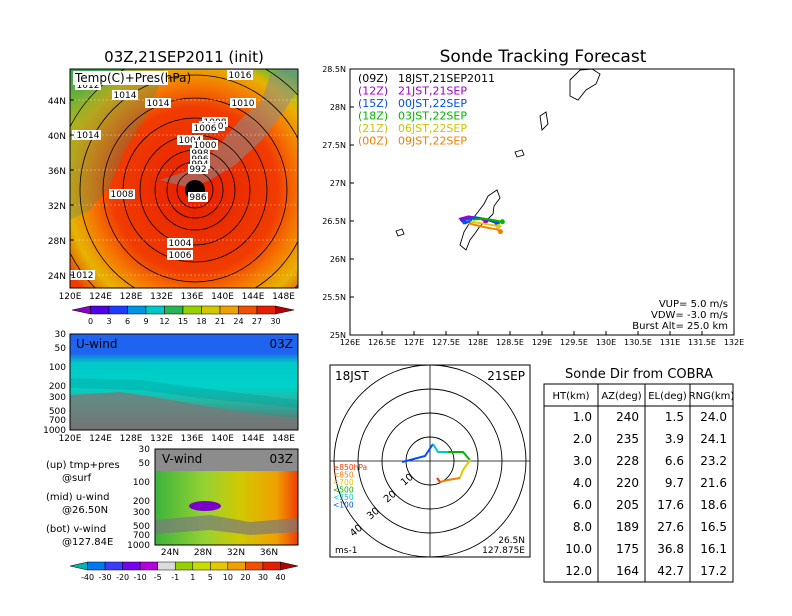 The height and width of the screenshot is (616, 792). I want to click on table-cell: 3.9, so click(674, 439).